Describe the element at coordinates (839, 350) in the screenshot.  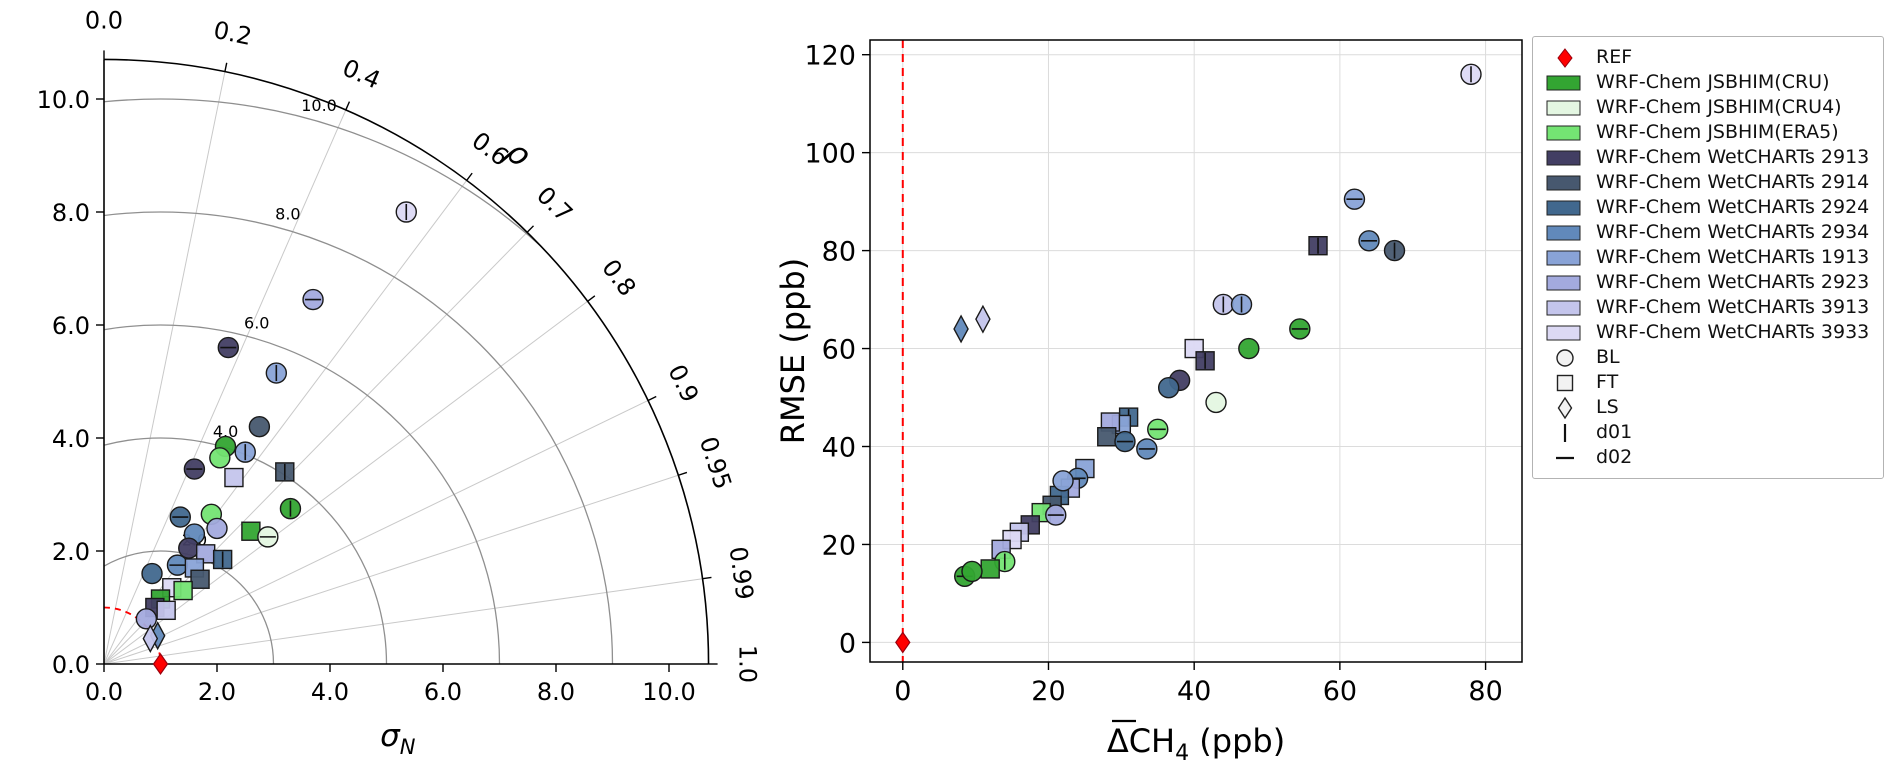
I see `y-tick-label: 60` at that location.